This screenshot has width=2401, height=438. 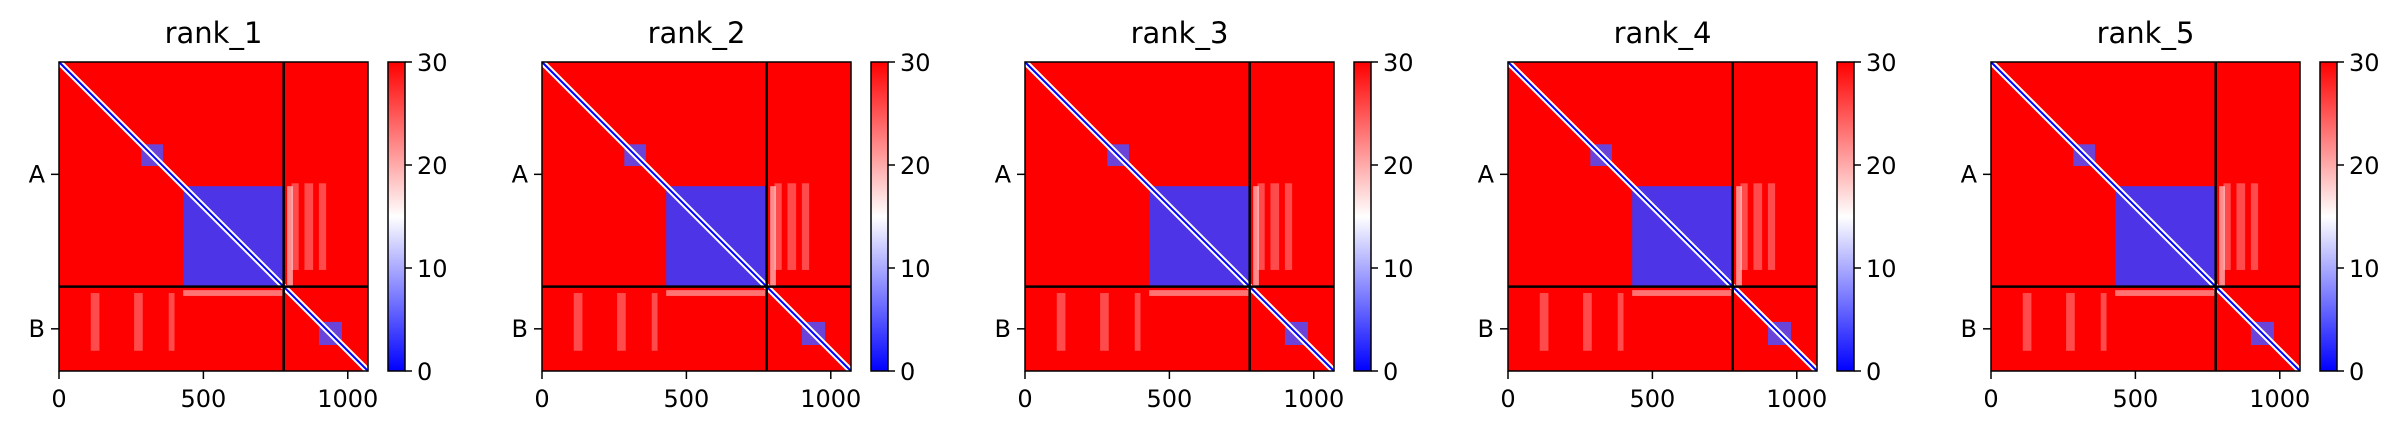 I want to click on panel-title: rank_5, so click(x=2146, y=33).